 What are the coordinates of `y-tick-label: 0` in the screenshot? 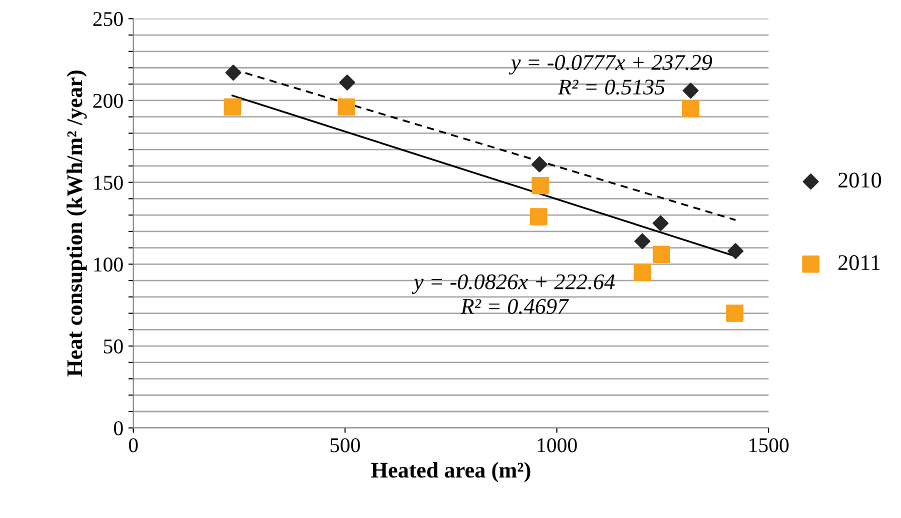 It's located at (118, 428).